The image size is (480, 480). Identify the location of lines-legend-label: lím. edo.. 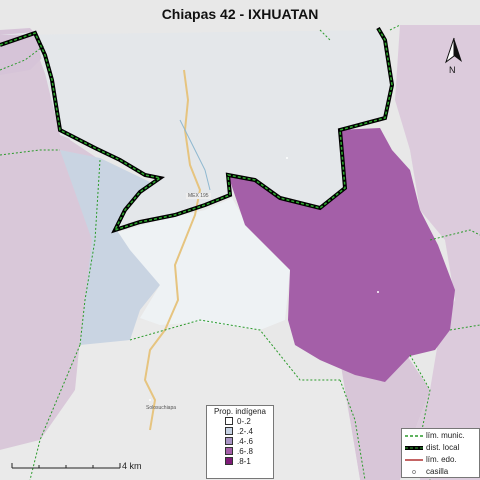
(441, 459).